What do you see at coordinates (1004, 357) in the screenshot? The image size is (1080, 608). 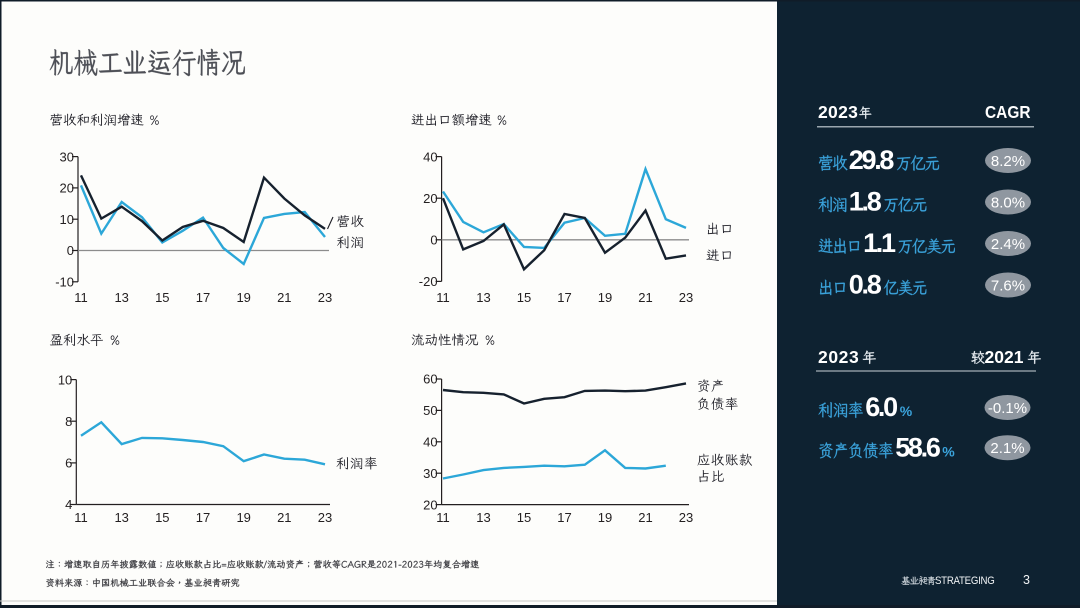 I see `svg-text: 2021` at bounding box center [1004, 357].